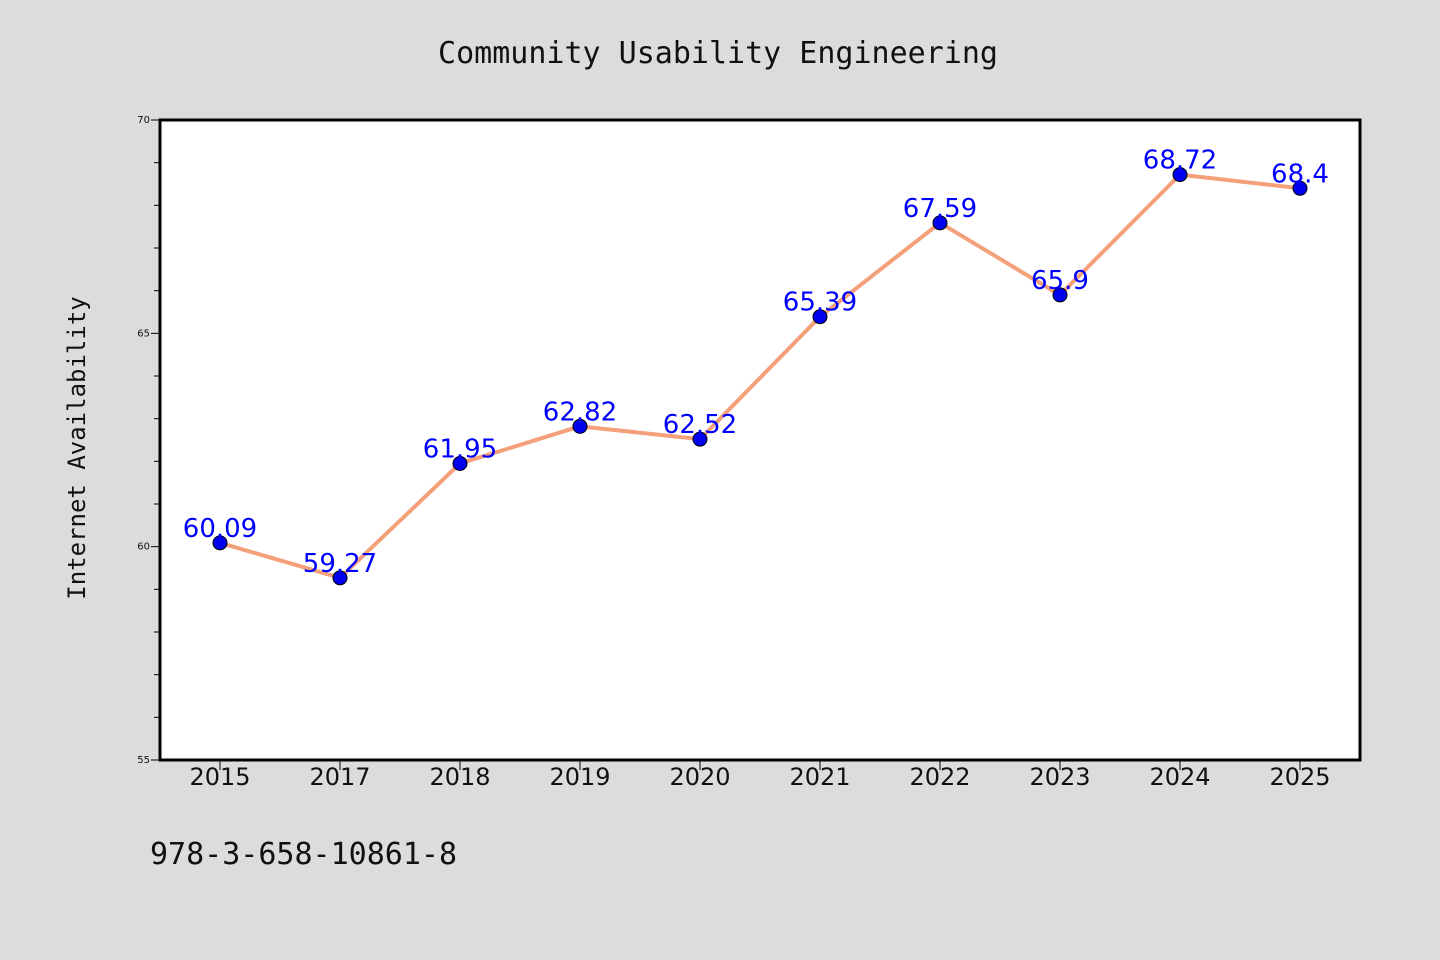  Describe the element at coordinates (77, 447) in the screenshot. I see `y-axis-label: Internet Availability` at that location.